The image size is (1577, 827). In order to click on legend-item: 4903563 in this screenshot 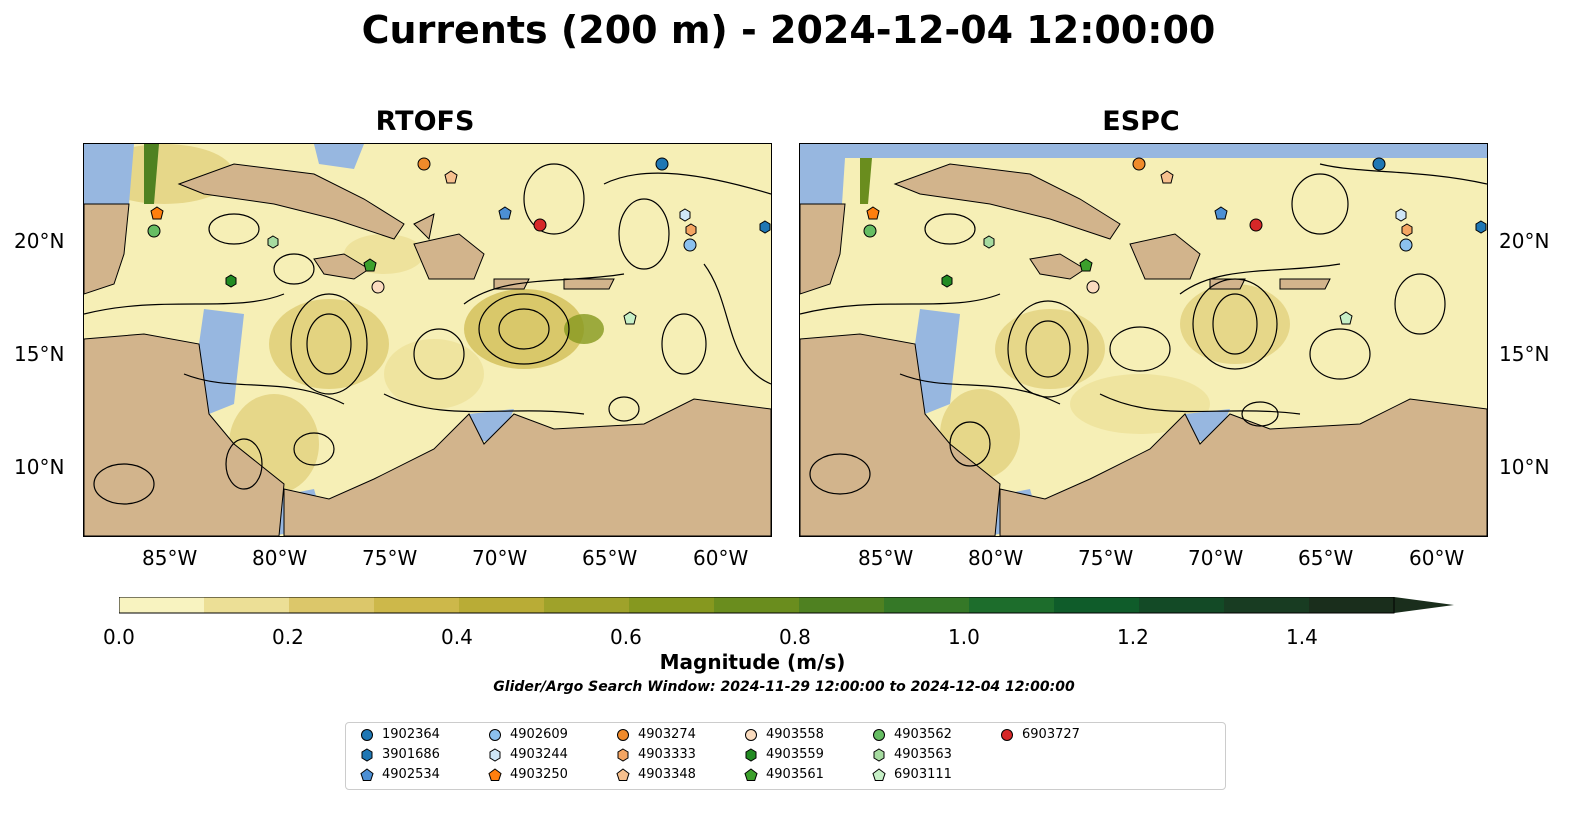, I will do `click(912, 754)`.